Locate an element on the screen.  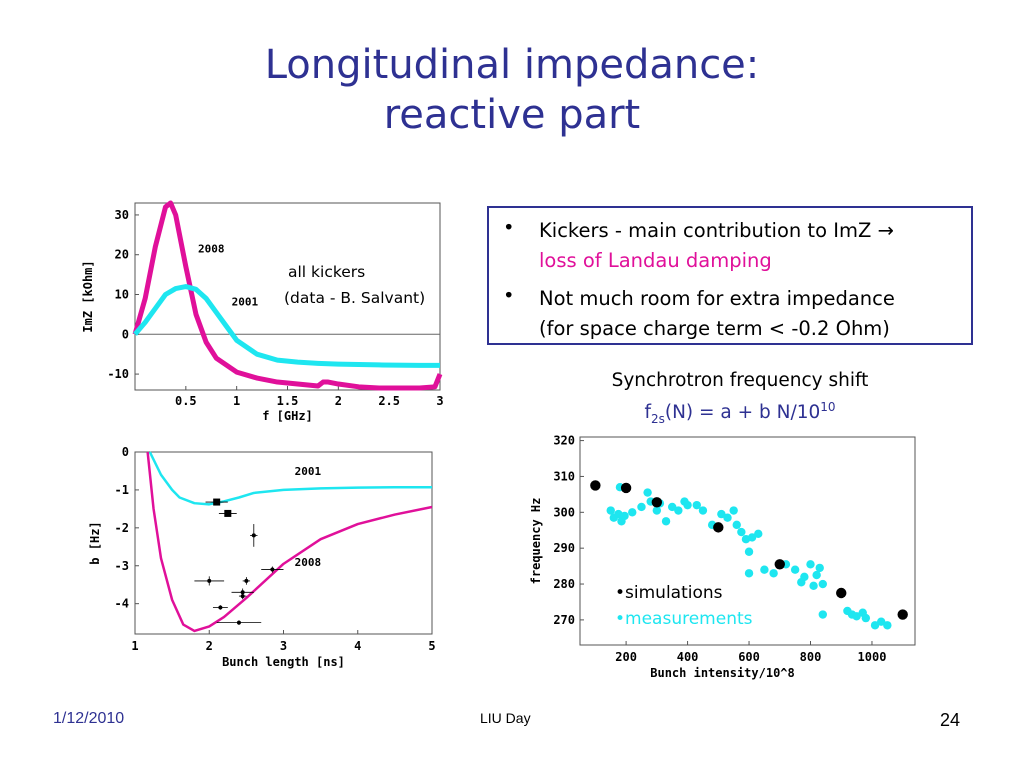
bullet-1-line-b: loss of Landau damping is located at coordinates (655, 260).